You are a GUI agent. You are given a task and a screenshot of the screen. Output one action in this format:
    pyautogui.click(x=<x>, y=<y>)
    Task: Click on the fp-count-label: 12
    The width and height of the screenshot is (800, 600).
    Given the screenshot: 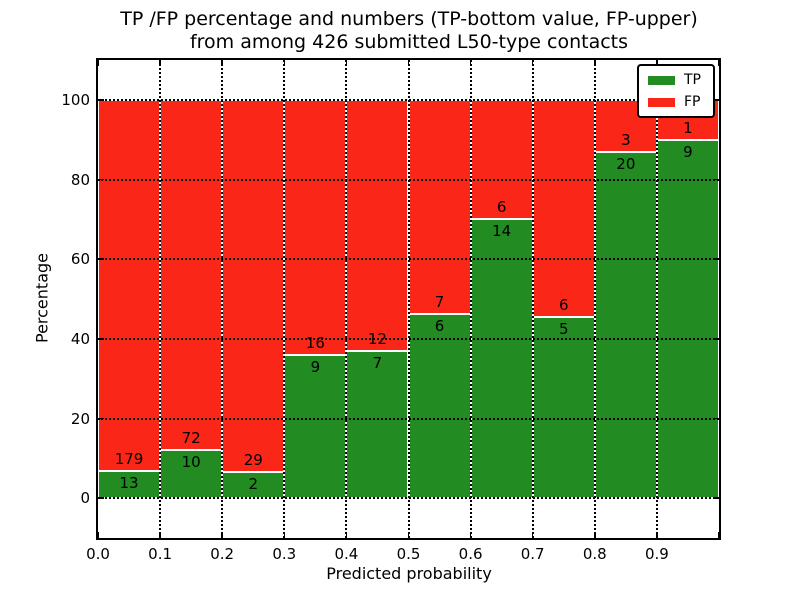 What is the action you would take?
    pyautogui.click(x=377, y=339)
    